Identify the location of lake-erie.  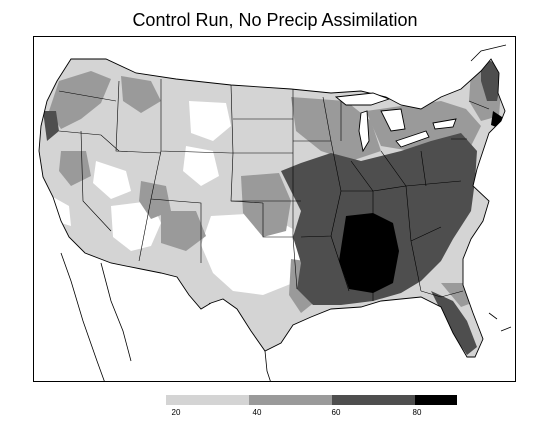
(412, 139).